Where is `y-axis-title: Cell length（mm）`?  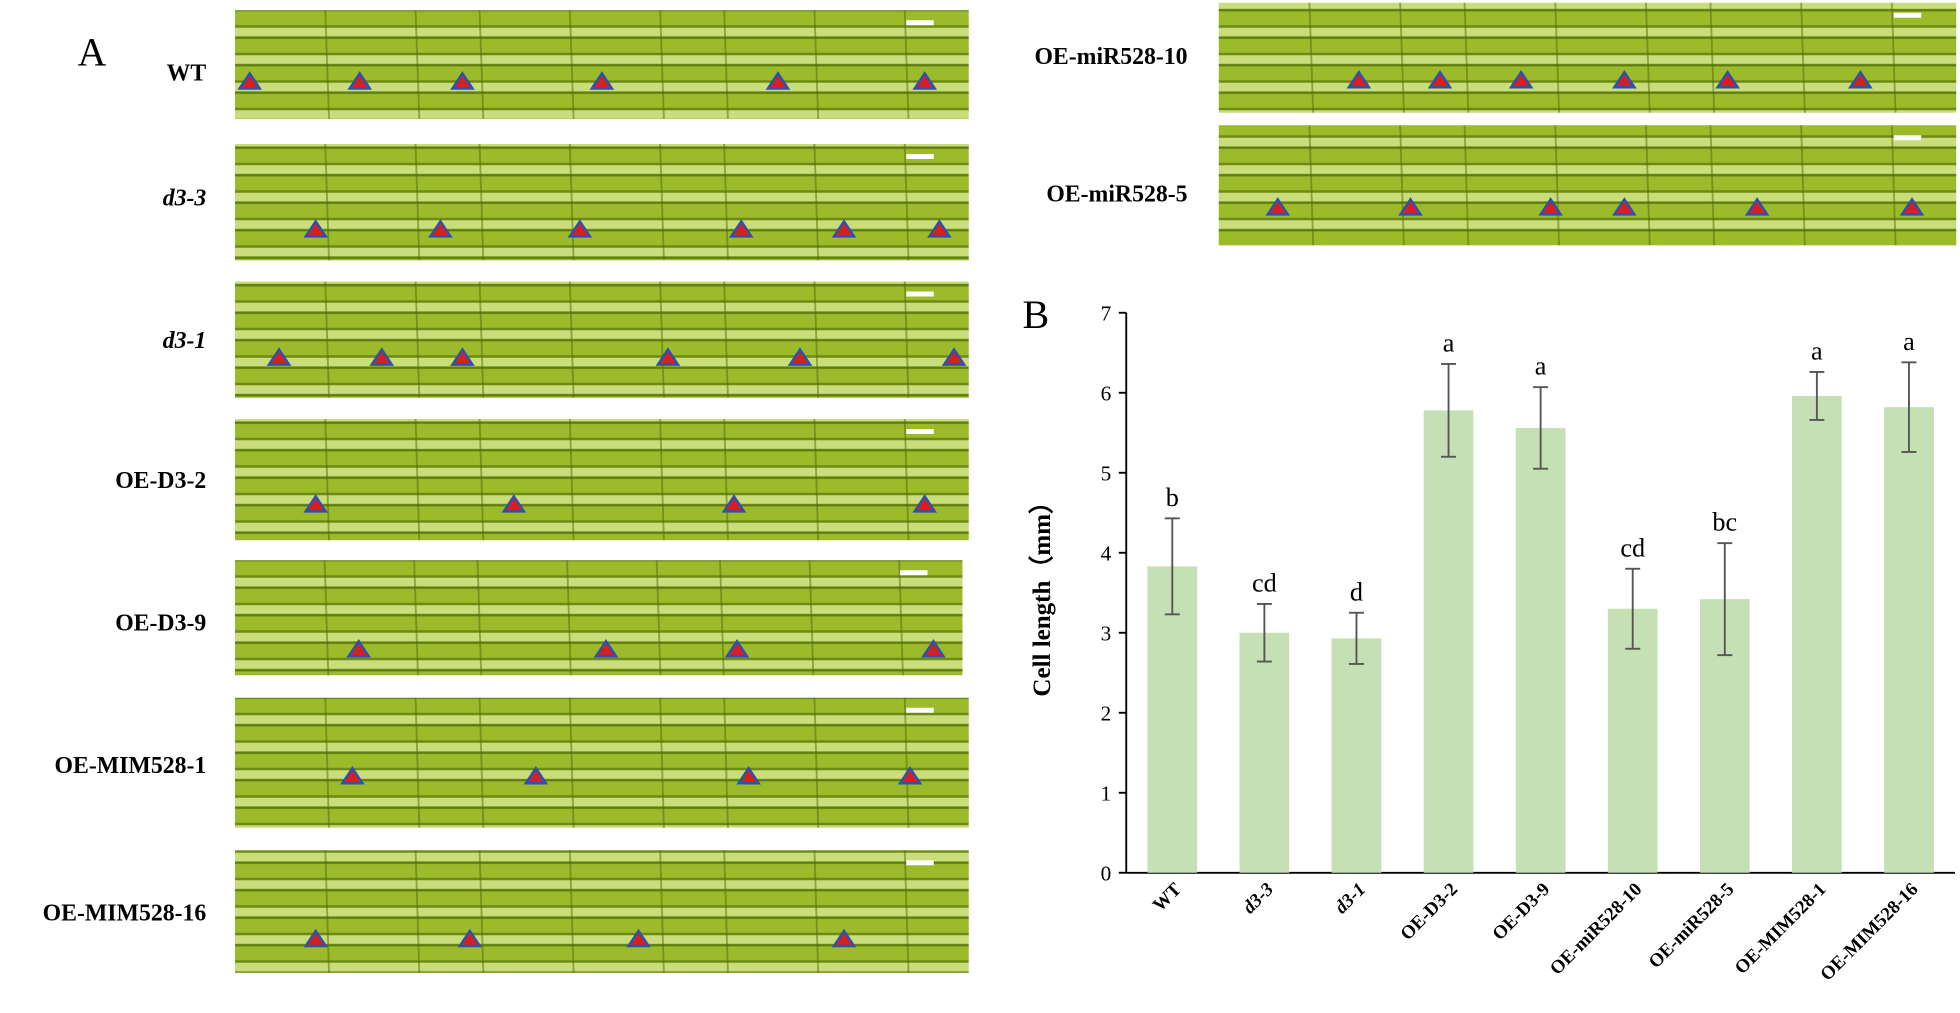
y-axis-title: Cell length（mm） is located at coordinates (1041, 593).